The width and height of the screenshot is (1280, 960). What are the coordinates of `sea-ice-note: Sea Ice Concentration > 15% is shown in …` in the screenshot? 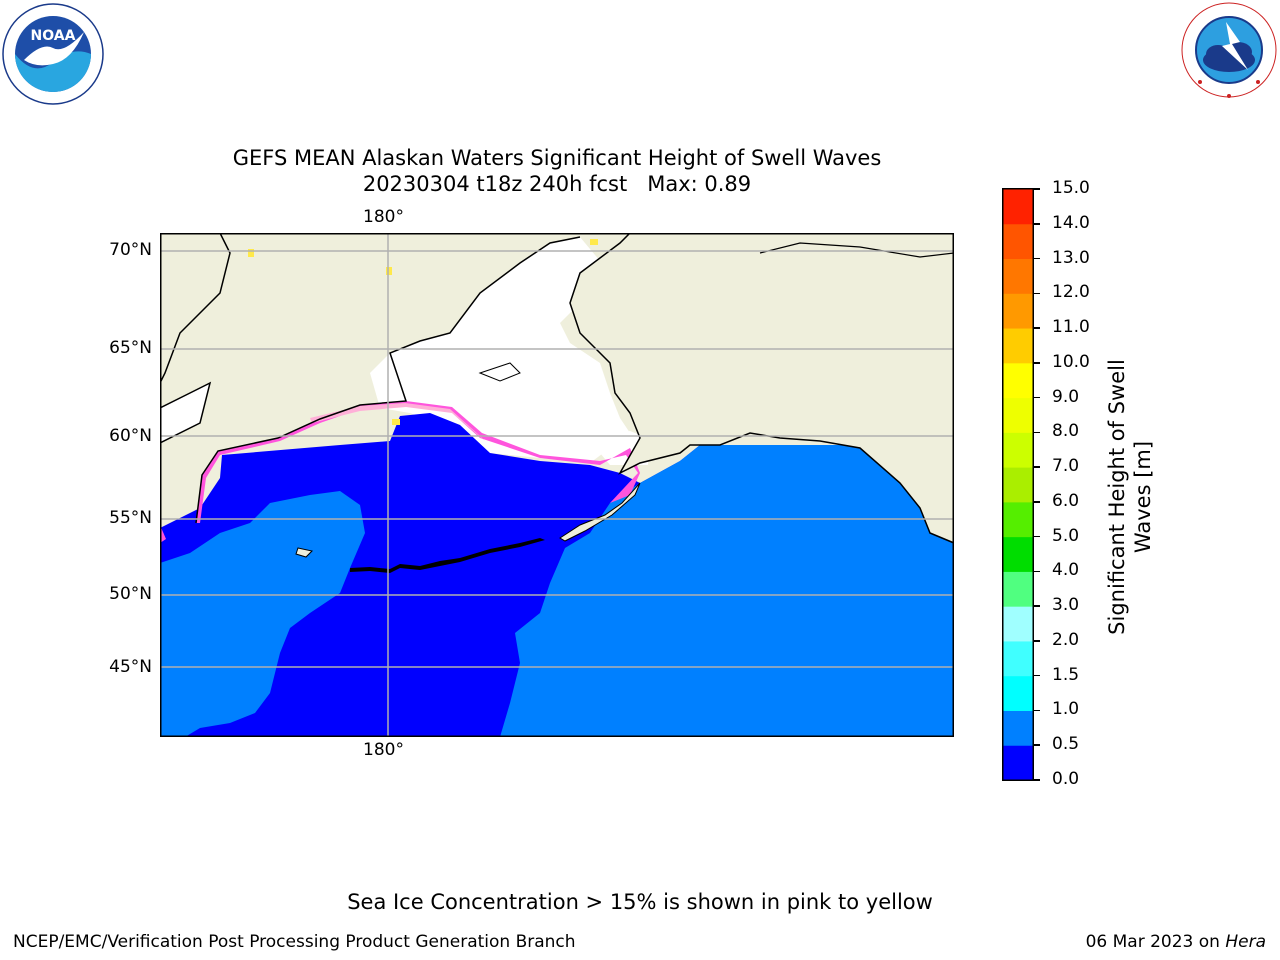 It's located at (640, 902).